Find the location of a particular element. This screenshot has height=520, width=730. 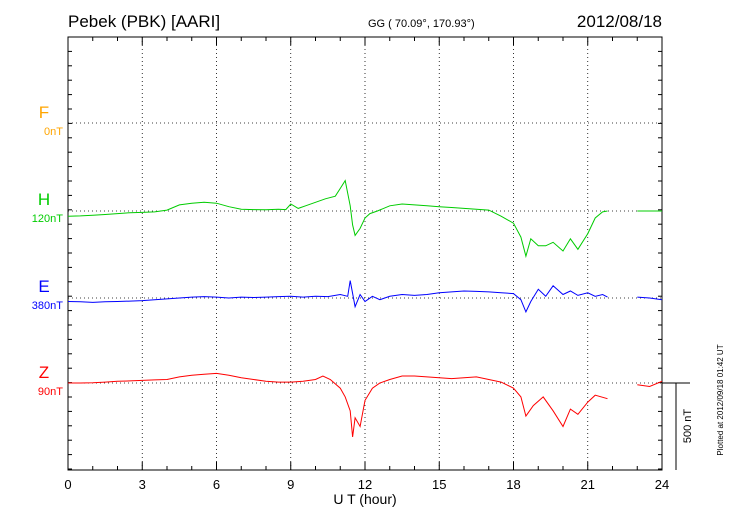

trace-Z is located at coordinates (365, 404).